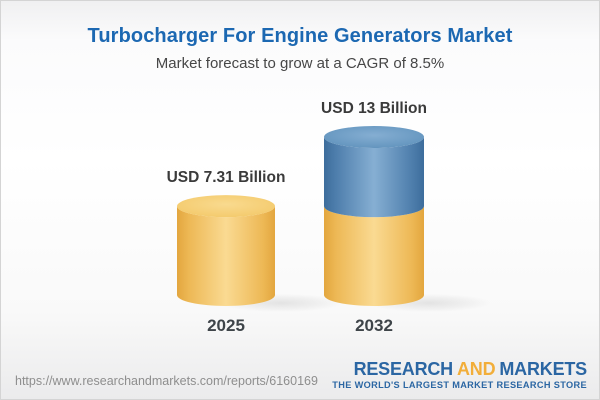 The width and height of the screenshot is (600, 400). I want to click on value-label-2032: USD 13 Billion, so click(374, 108).